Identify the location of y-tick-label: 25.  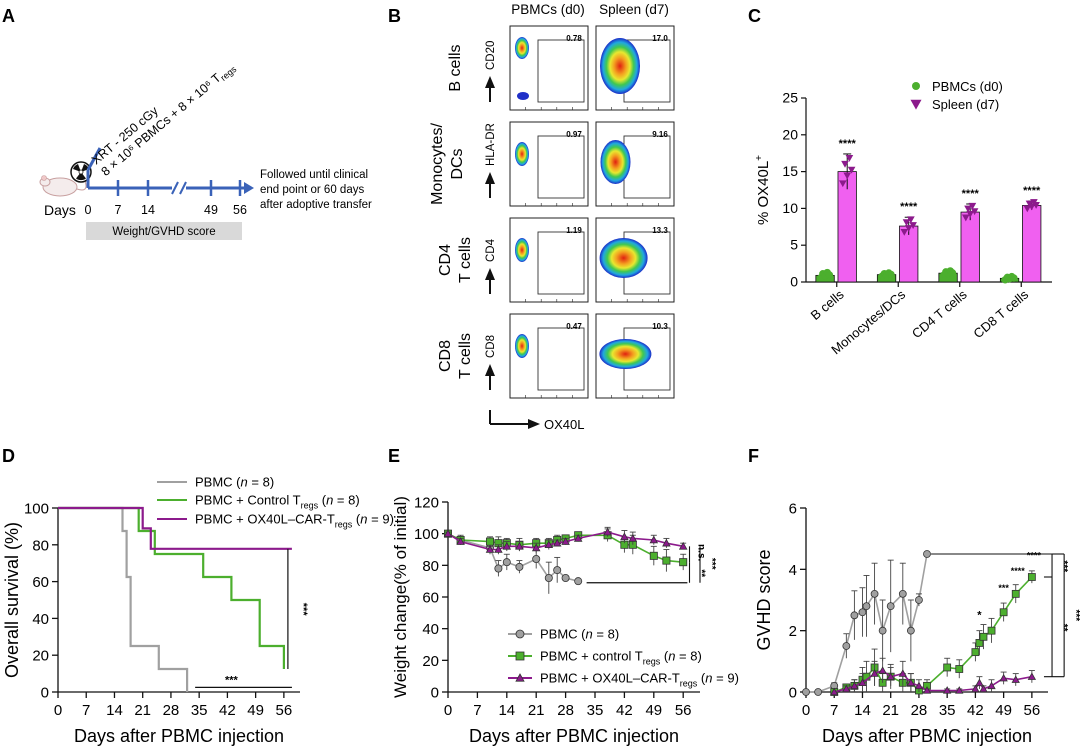
(790, 98).